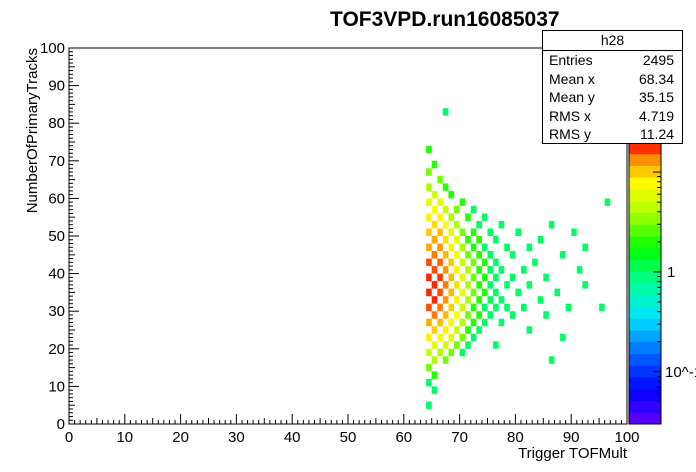 This screenshot has width=696, height=472. What do you see at coordinates (612, 116) in the screenshot?
I see `stats-row: RMS x 4.719` at bounding box center [612, 116].